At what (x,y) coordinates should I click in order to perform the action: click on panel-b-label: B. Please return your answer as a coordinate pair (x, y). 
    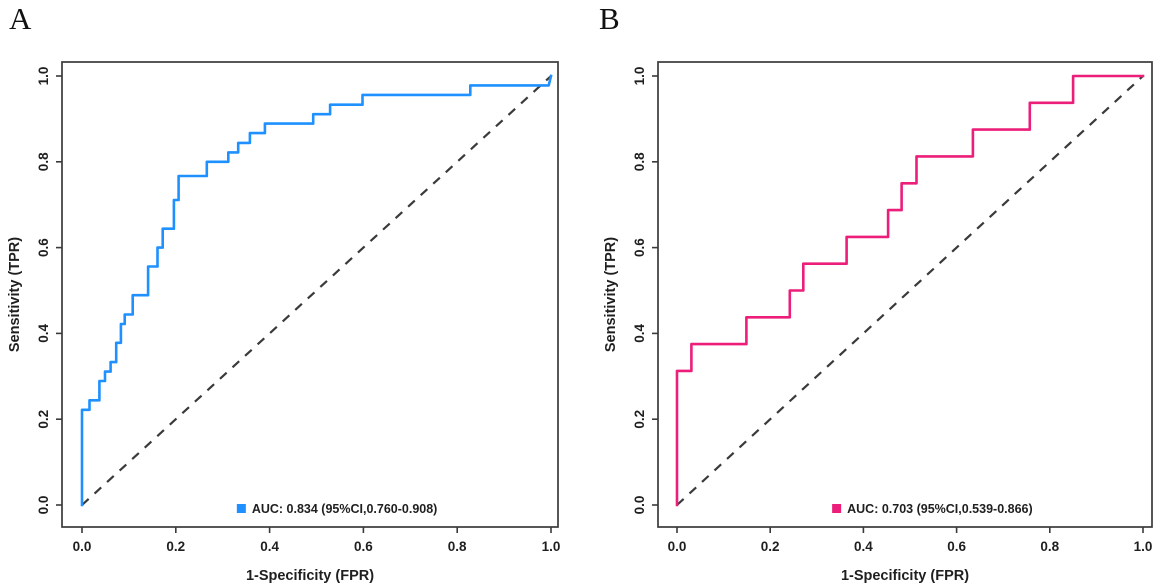
    Looking at the image, I should click on (609, 18).